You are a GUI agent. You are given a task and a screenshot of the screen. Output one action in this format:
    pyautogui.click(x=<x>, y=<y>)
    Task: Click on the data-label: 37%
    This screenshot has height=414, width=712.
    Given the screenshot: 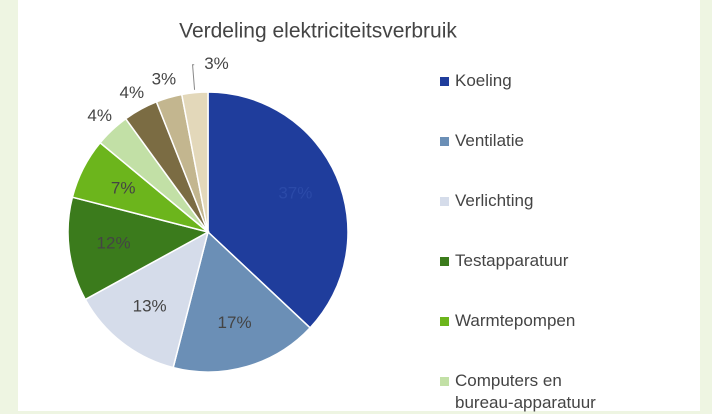 What is the action you would take?
    pyautogui.click(x=295, y=193)
    